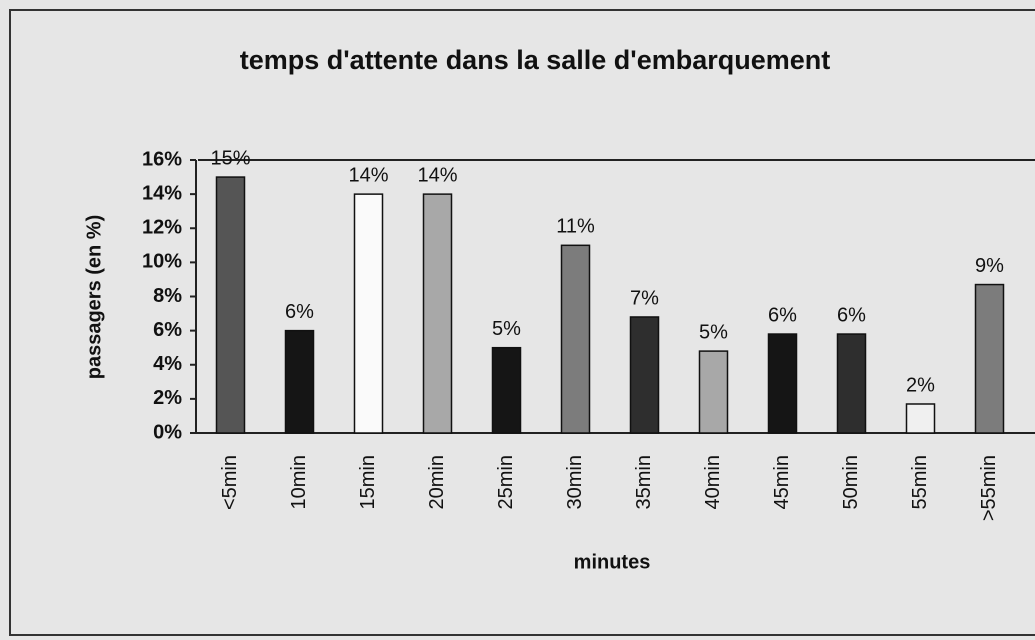 The height and width of the screenshot is (640, 1035). Describe the element at coordinates (167, 296) in the screenshot. I see `y-tick-label: 8%` at that location.